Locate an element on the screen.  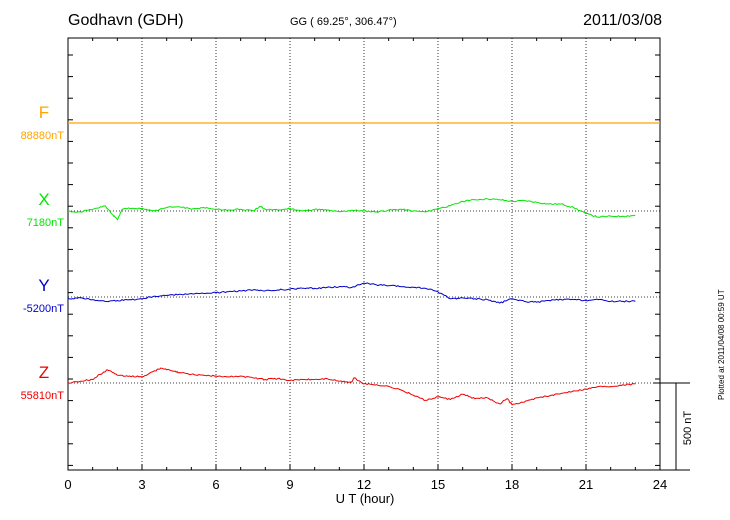
channel-baseline-Y: -5200nT is located at coordinates (43, 309).